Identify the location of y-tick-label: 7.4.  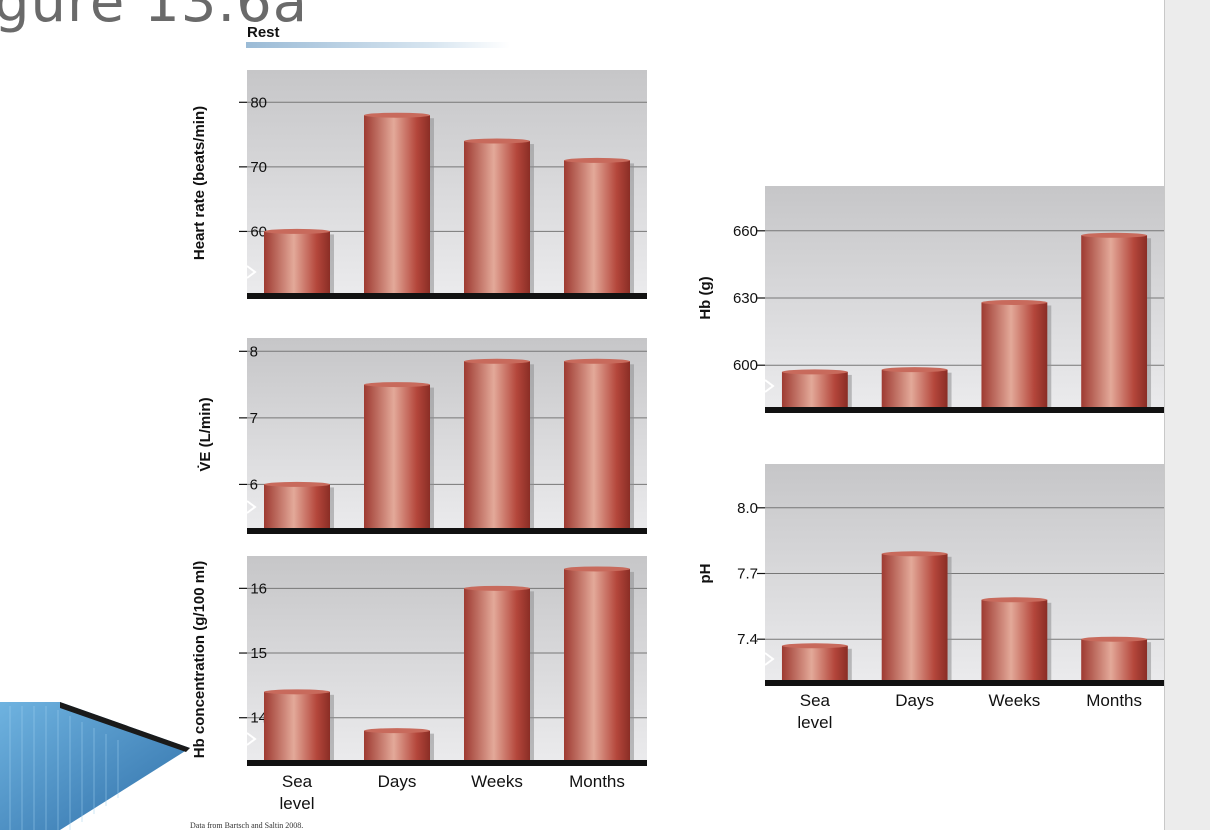
(747, 639).